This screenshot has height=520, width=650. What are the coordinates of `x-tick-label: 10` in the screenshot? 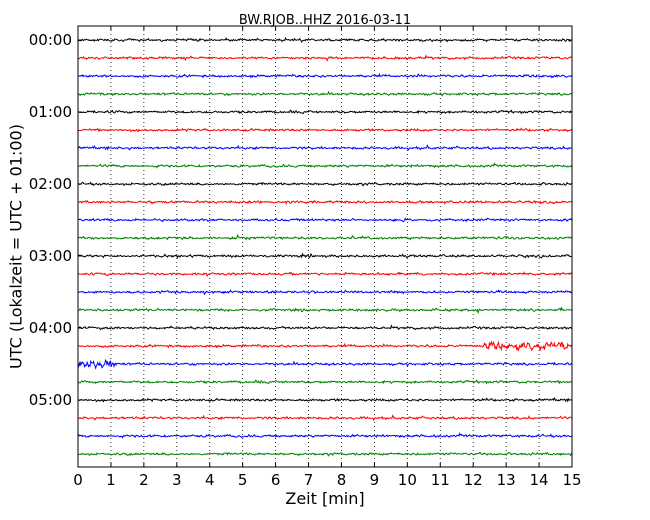 It's located at (407, 480).